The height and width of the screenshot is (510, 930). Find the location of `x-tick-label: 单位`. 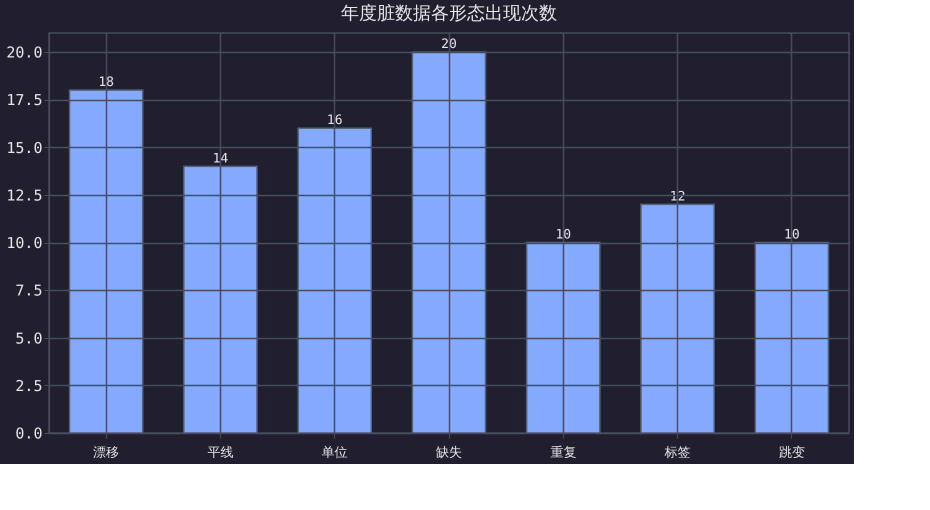

x-tick-label: 单位 is located at coordinates (335, 453).